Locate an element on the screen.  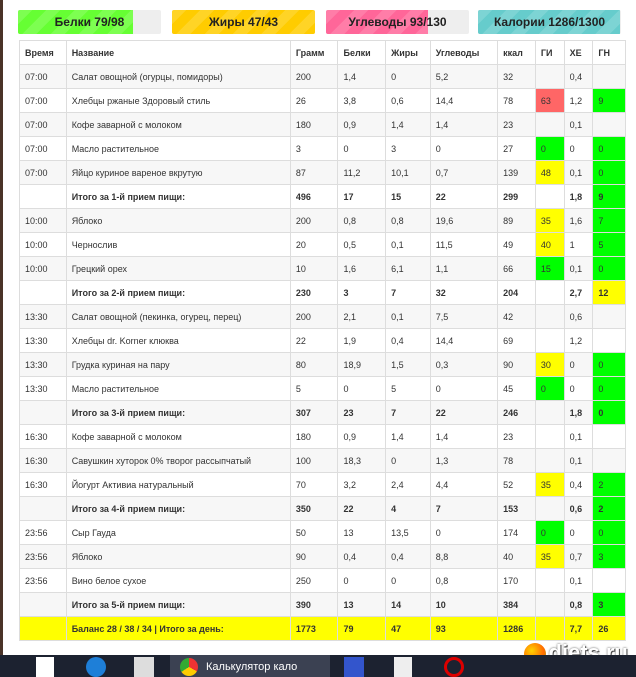
chrome-icon is located at coordinates (189, 667).